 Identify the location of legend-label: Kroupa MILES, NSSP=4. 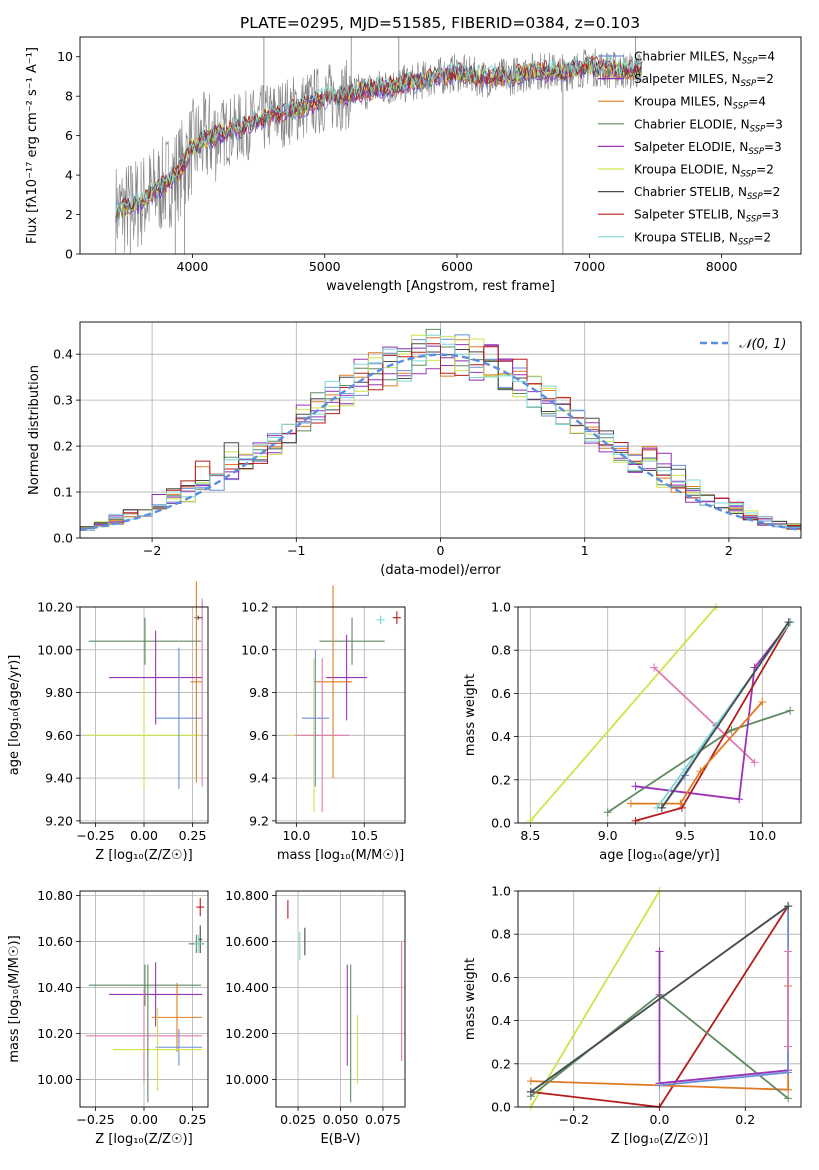
(700, 103).